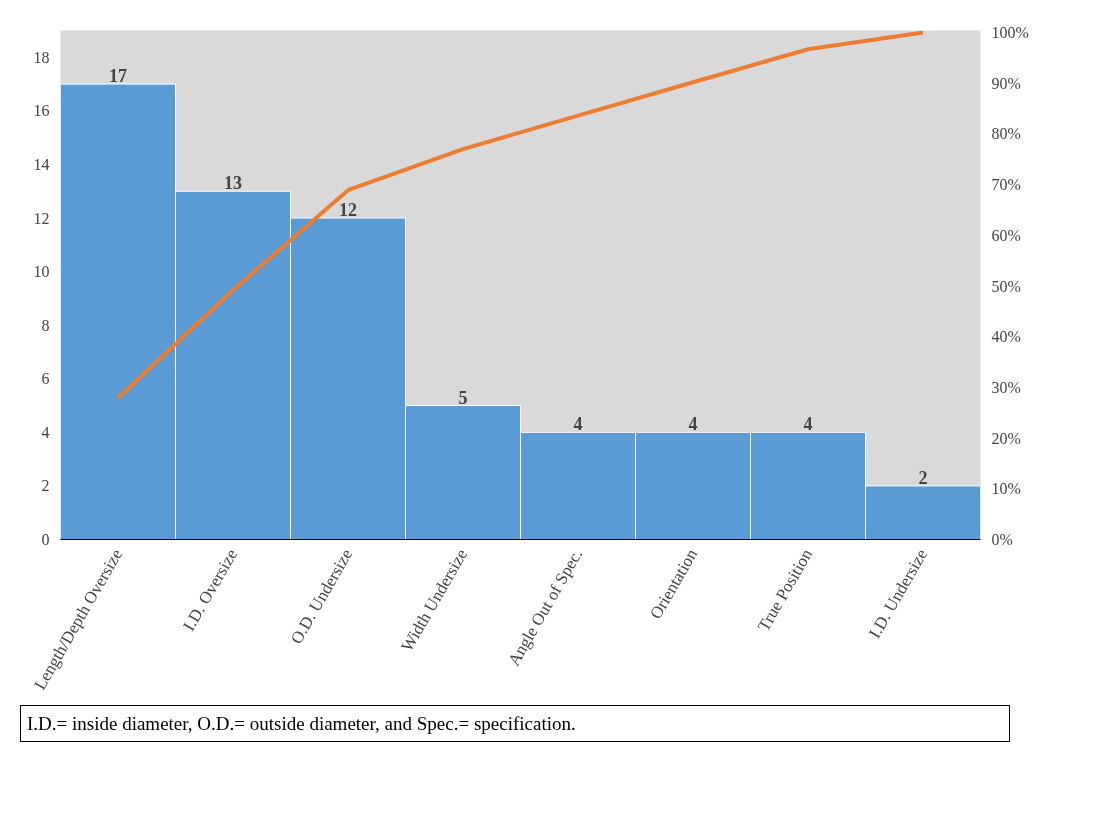  What do you see at coordinates (463, 397) in the screenshot?
I see `data-label: 5` at bounding box center [463, 397].